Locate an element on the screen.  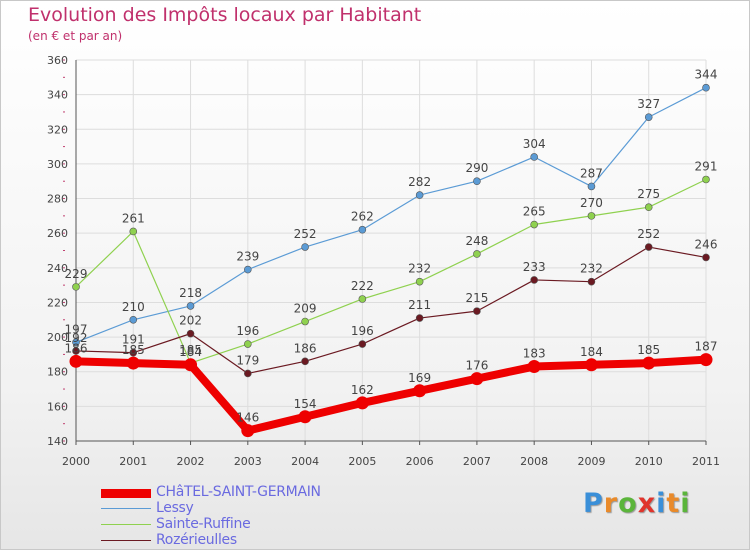
data-label: 262 is located at coordinates (362, 217).